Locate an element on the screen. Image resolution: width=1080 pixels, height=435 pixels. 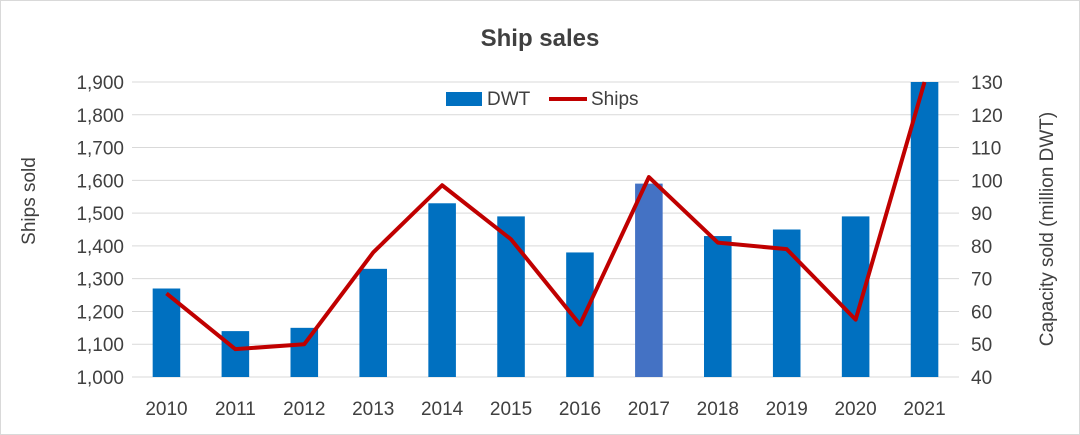
x-tick-label: 2013 is located at coordinates (373, 409).